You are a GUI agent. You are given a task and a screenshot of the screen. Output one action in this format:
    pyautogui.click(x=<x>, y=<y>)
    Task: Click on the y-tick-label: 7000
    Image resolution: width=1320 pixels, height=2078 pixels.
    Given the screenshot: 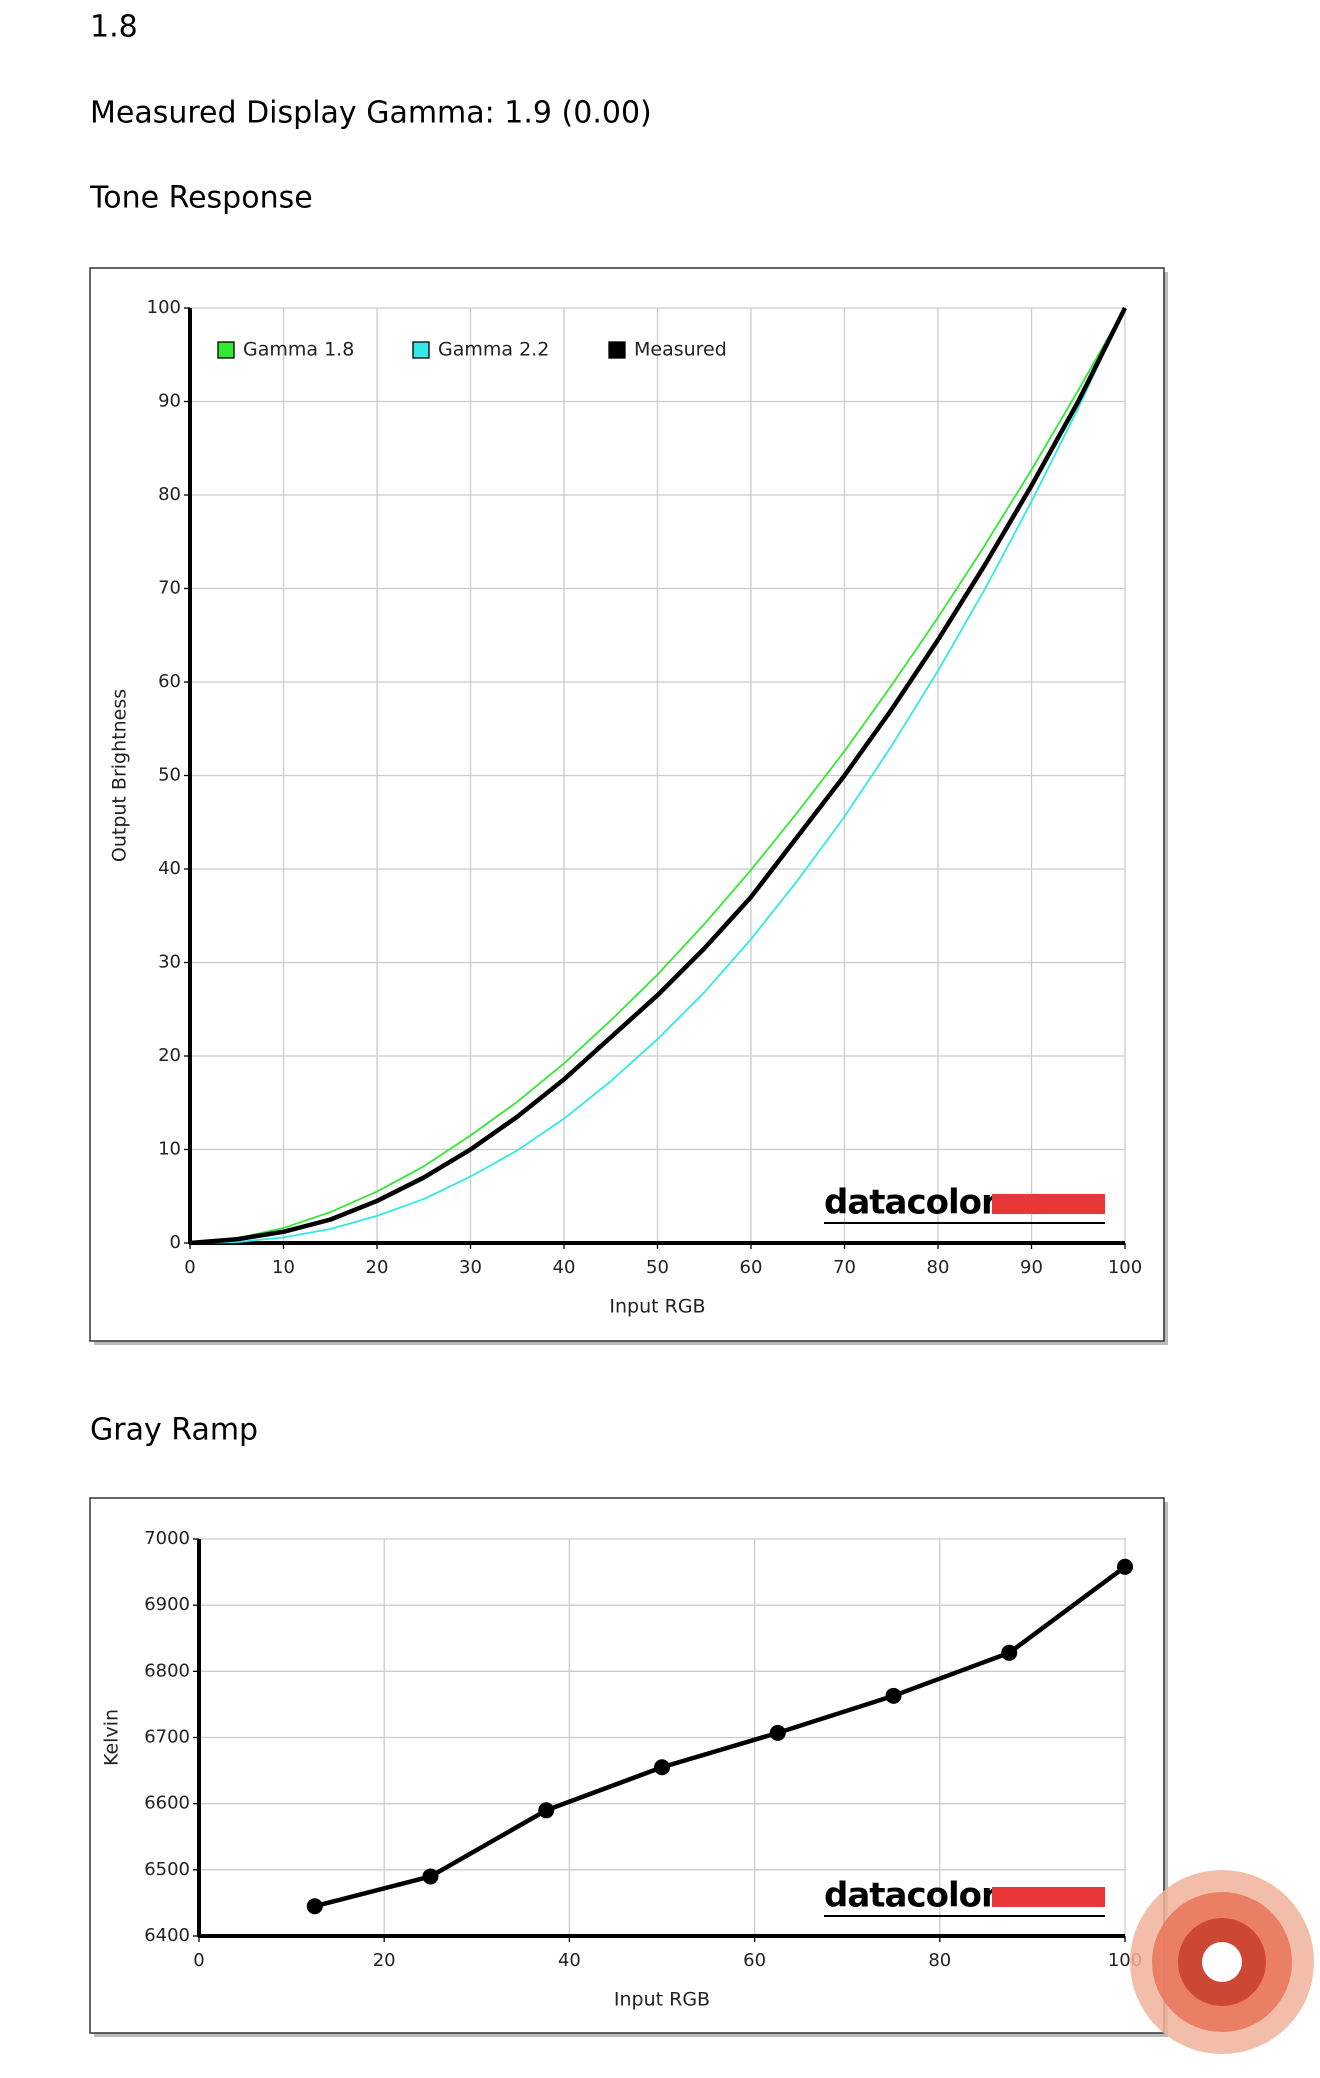 What is the action you would take?
    pyautogui.click(x=167, y=1538)
    